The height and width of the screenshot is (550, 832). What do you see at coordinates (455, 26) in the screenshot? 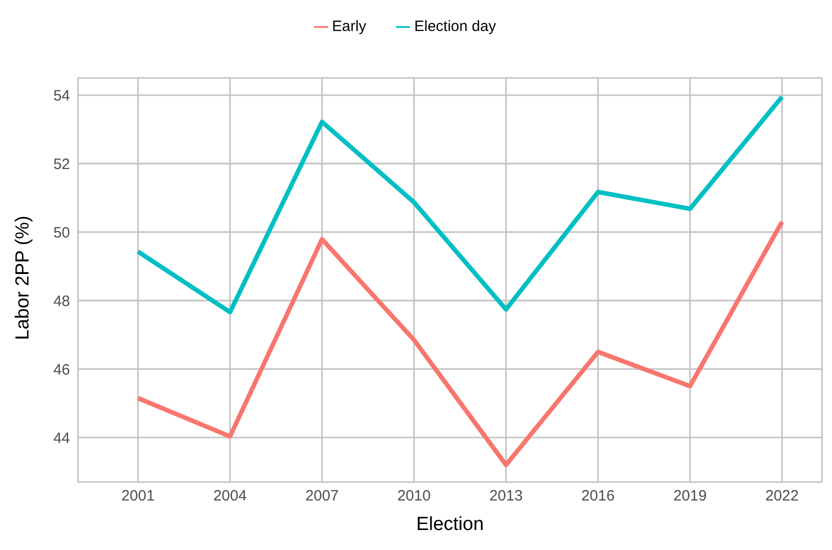
I see `legend-label: Election day` at bounding box center [455, 26].